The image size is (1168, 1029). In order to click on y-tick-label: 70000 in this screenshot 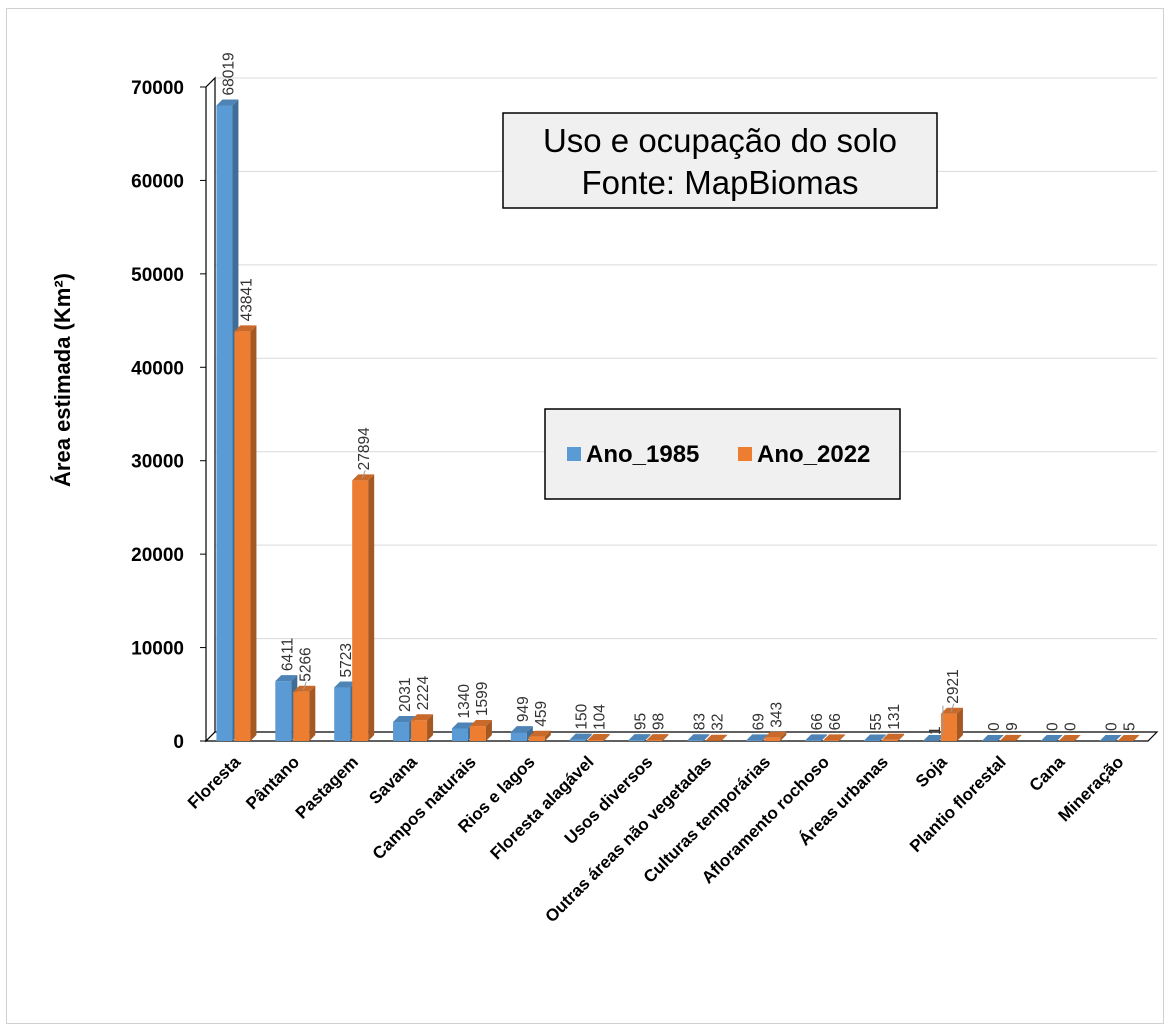, I will do `click(157, 88)`.